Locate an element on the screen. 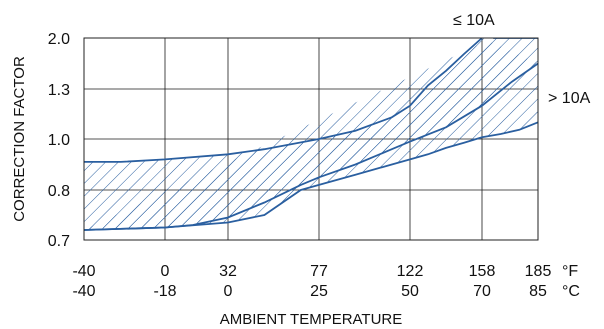 The width and height of the screenshot is (604, 329). y-tick-label: 0.7 is located at coordinates (59, 241).